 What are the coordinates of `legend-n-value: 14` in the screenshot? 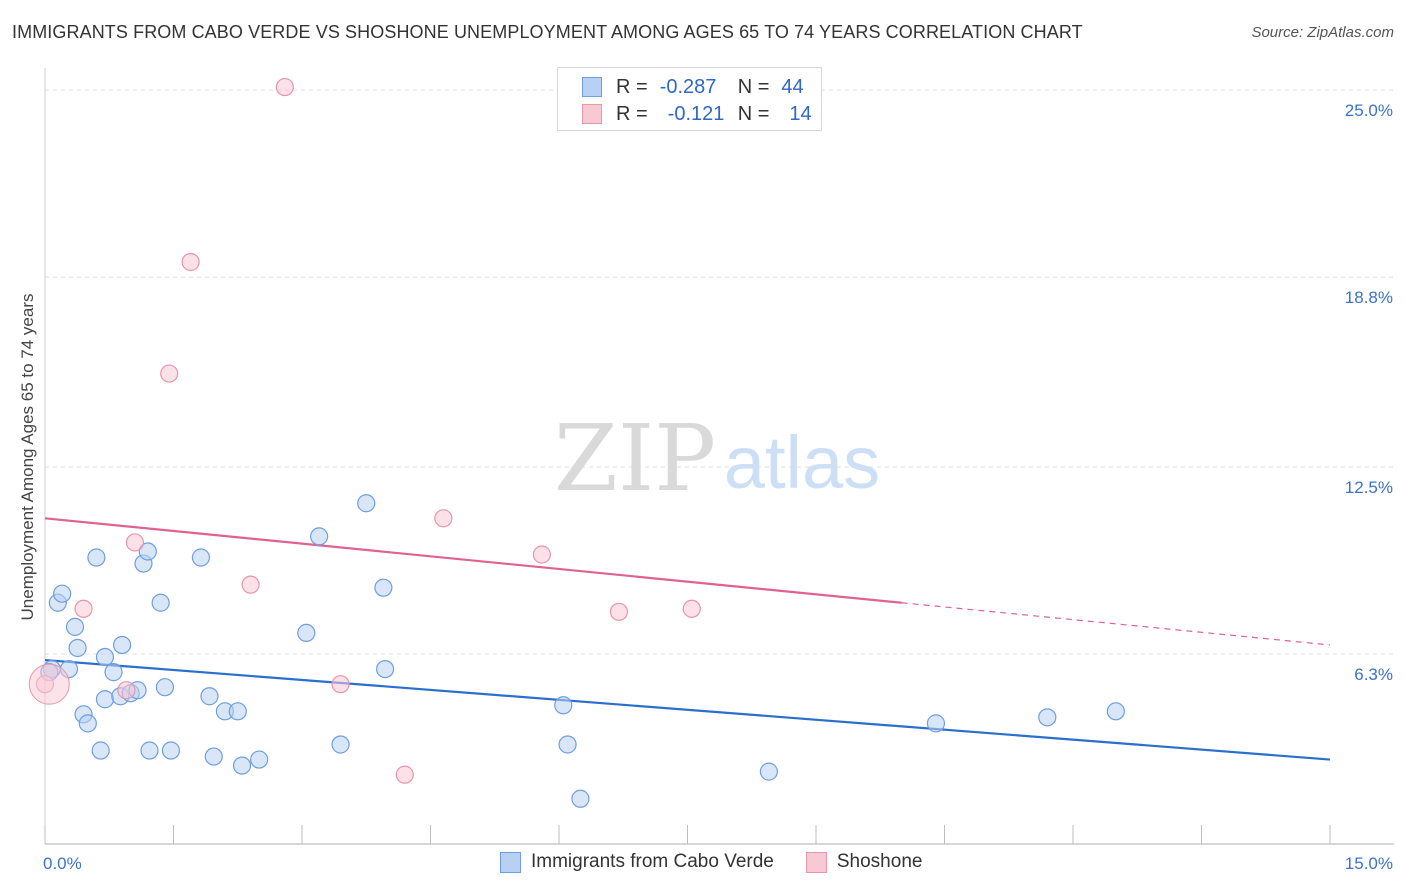 It's located at (800, 113).